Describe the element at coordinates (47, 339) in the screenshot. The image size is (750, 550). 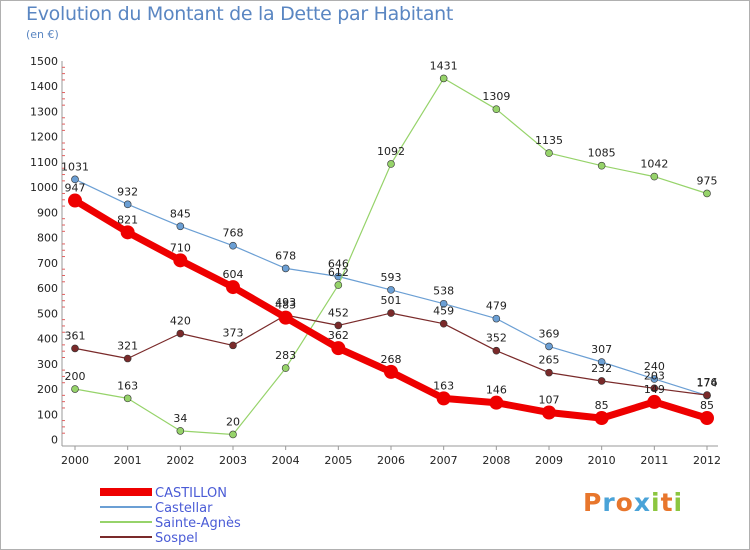
I see `y-tick-label: 400` at that location.